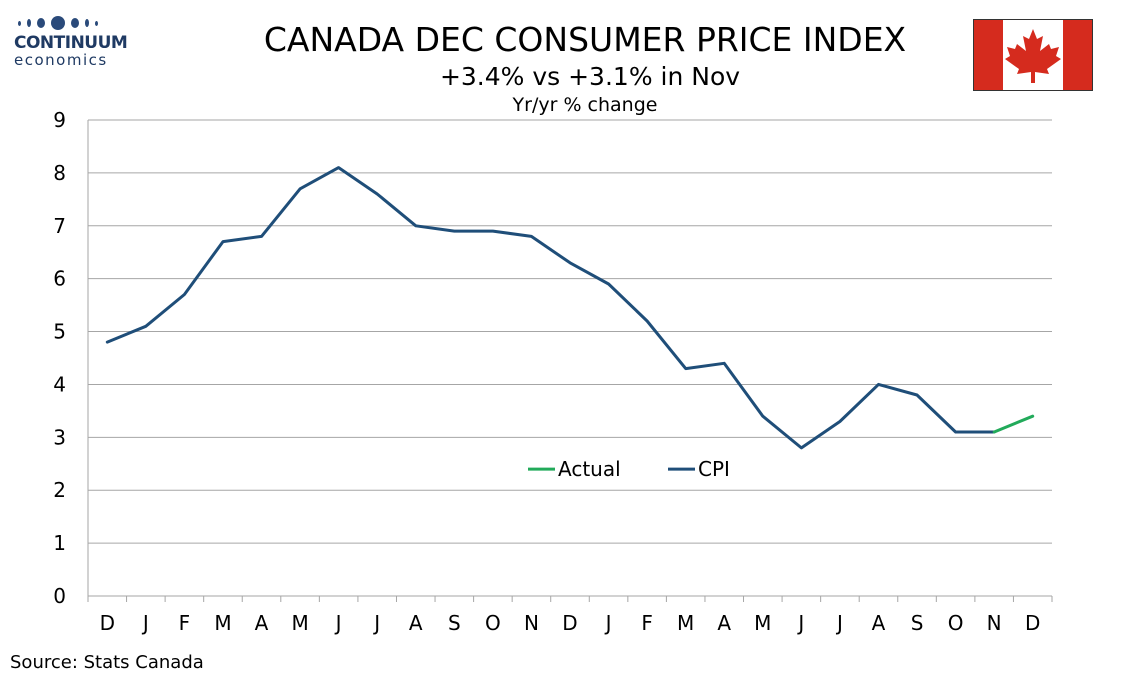 This screenshot has width=1134, height=680. I want to click on logo-name: CONTINUUM, so click(71, 43).